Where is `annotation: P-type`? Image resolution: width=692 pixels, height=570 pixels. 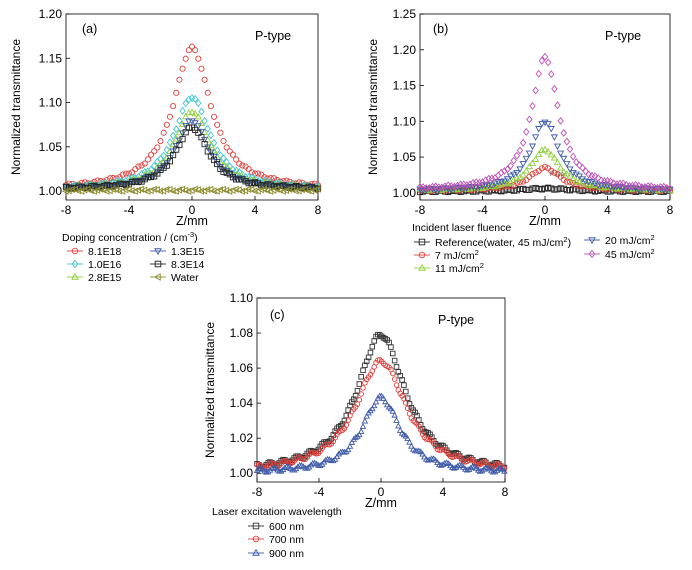 annotation: P-type is located at coordinates (456, 320).